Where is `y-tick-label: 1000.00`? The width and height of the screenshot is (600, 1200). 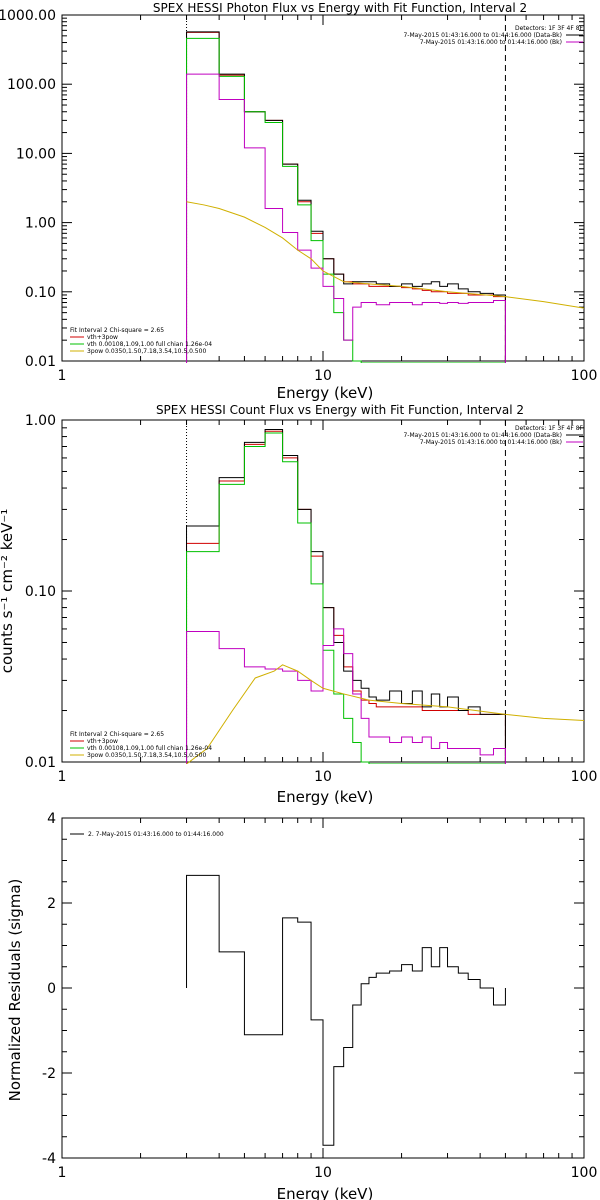 y-tick-label: 1000.00 is located at coordinates (28, 16).